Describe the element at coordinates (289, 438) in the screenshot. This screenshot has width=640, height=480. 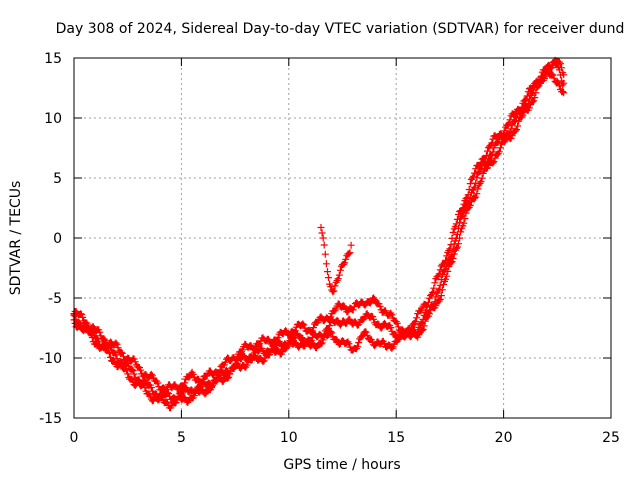
I see `x-tick-label: 10` at that location.